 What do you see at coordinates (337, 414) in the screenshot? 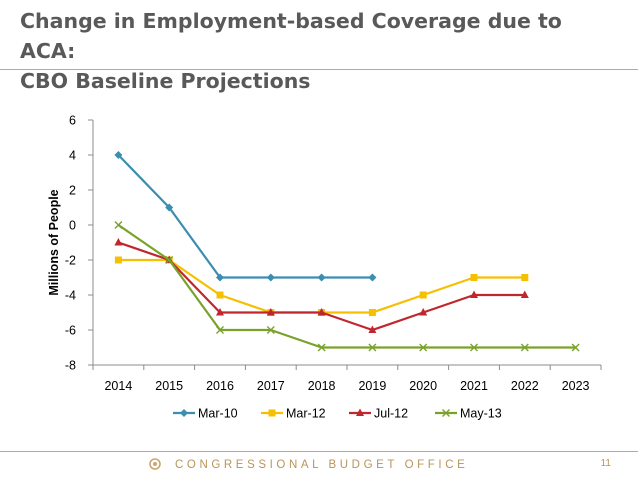
I see `legend: Mar-10 Mar-12 Jul-12 May-13` at bounding box center [337, 414].